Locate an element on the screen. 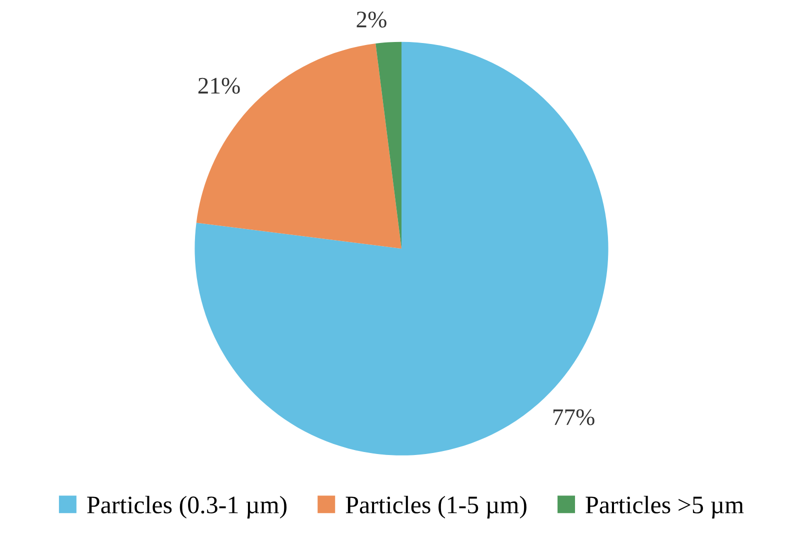 The image size is (803, 541). legend-label: Particles >5 µm is located at coordinates (665, 507).